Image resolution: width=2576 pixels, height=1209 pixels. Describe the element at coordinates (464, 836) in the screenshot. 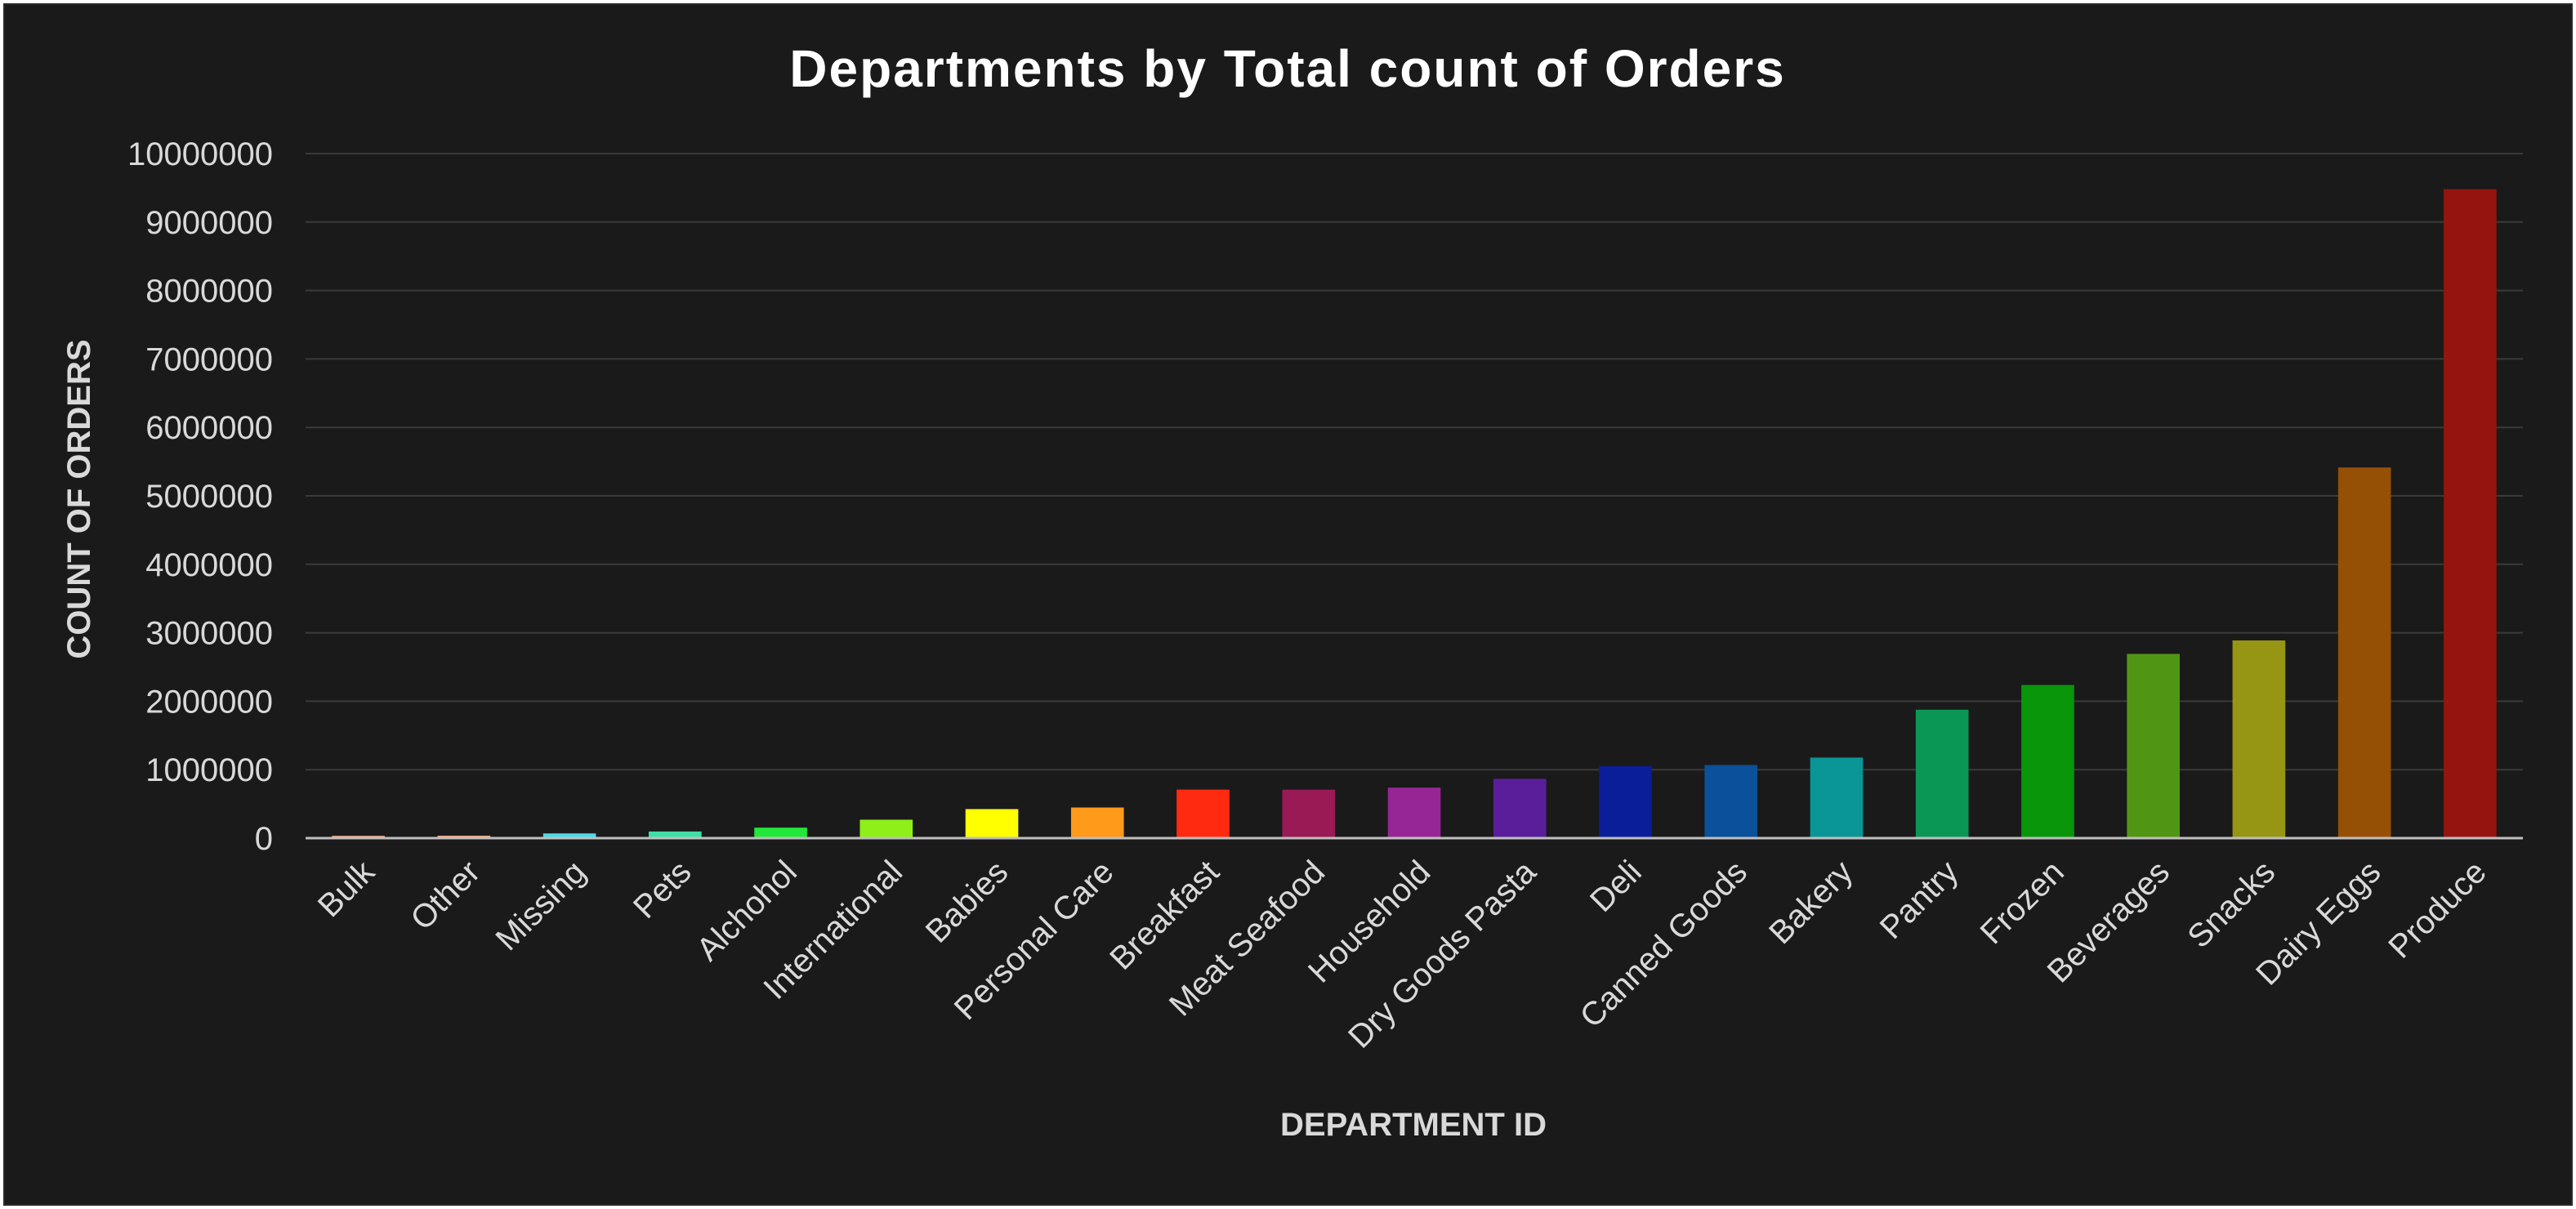

I see `bar-other` at that location.